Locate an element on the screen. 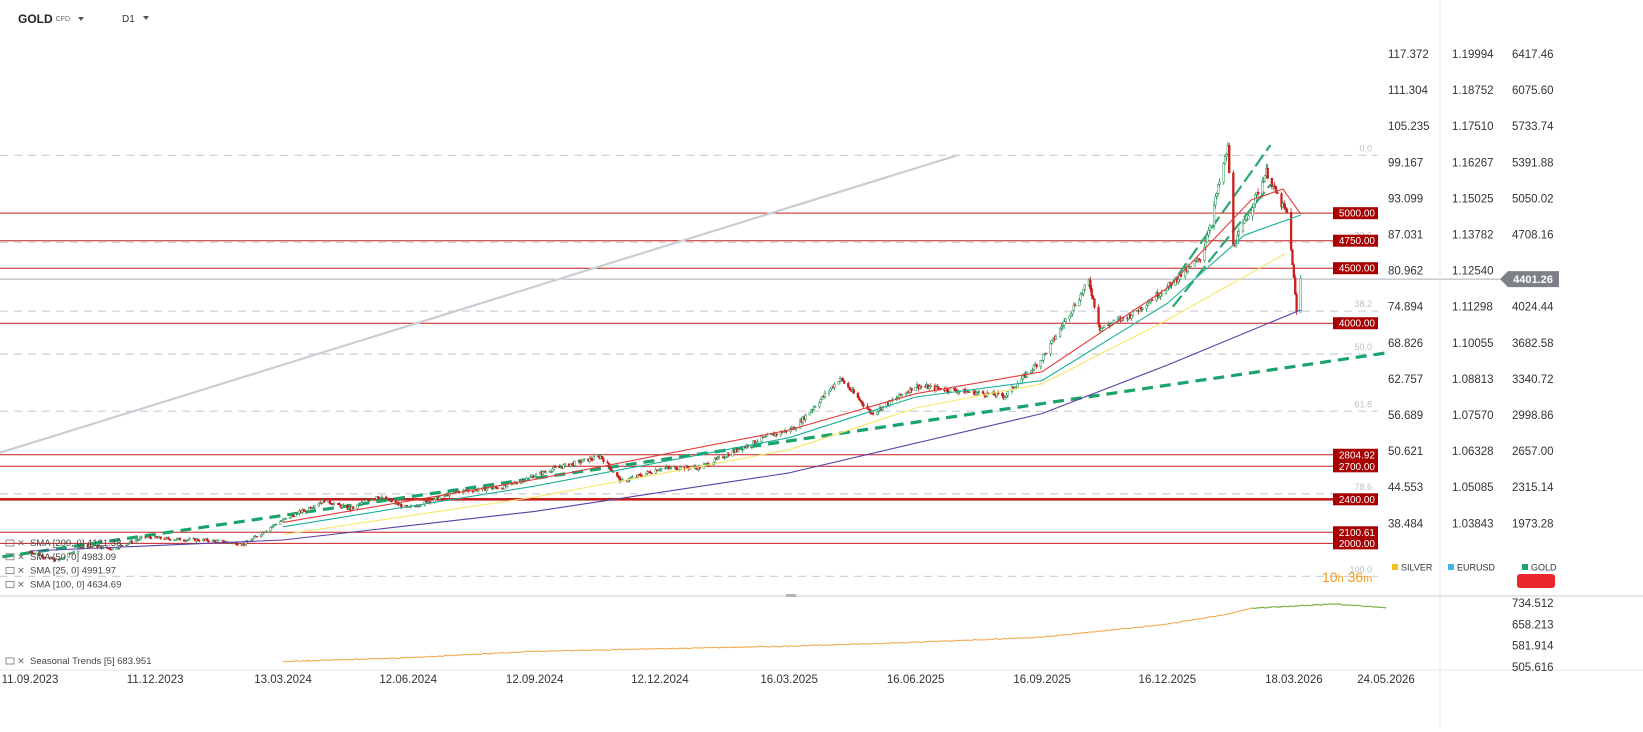 This screenshot has width=1643, height=732. compare-legend-item: GOLD is located at coordinates (1539, 568).